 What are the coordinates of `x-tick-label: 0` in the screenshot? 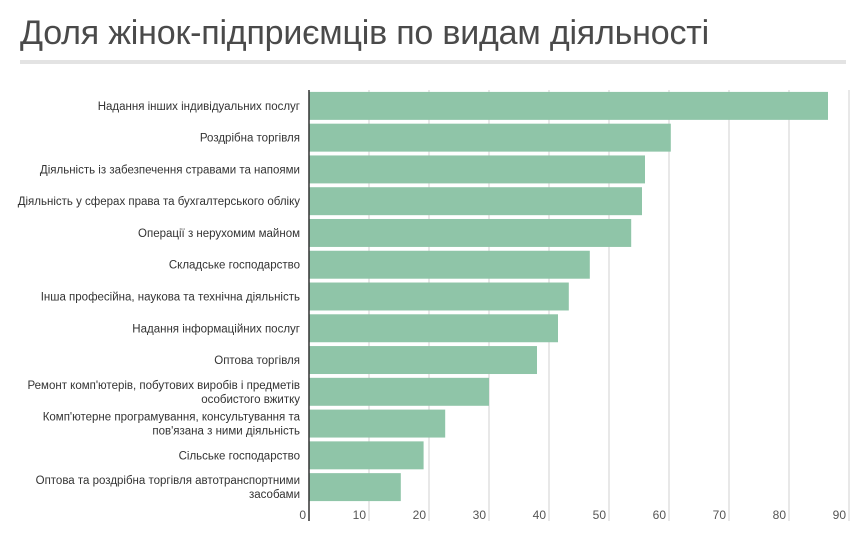 It's located at (302, 515).